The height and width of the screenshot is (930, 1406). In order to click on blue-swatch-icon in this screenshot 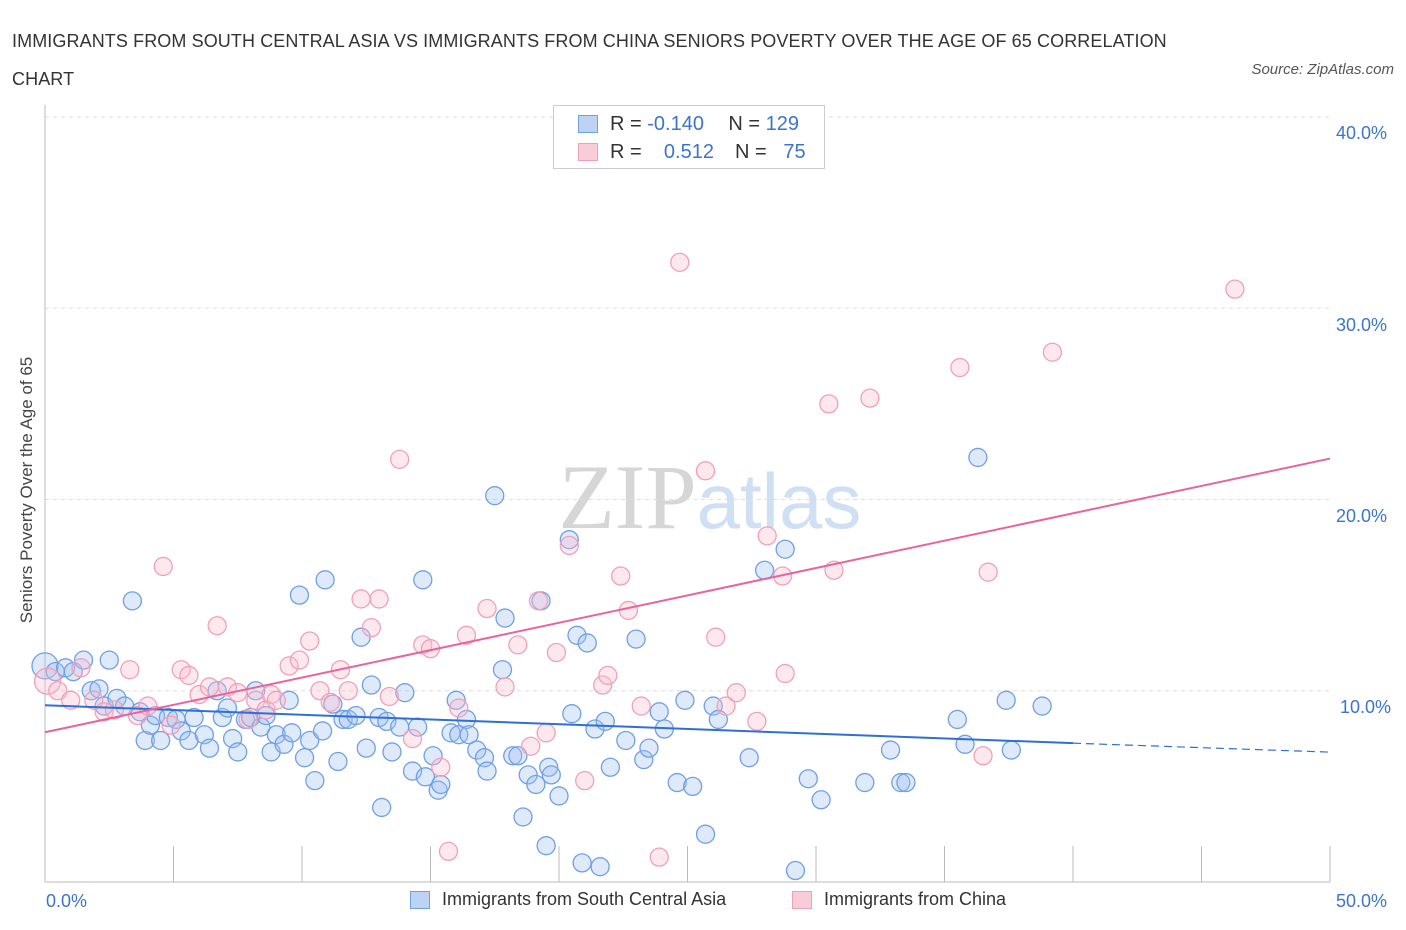, I will do `click(420, 899)`.